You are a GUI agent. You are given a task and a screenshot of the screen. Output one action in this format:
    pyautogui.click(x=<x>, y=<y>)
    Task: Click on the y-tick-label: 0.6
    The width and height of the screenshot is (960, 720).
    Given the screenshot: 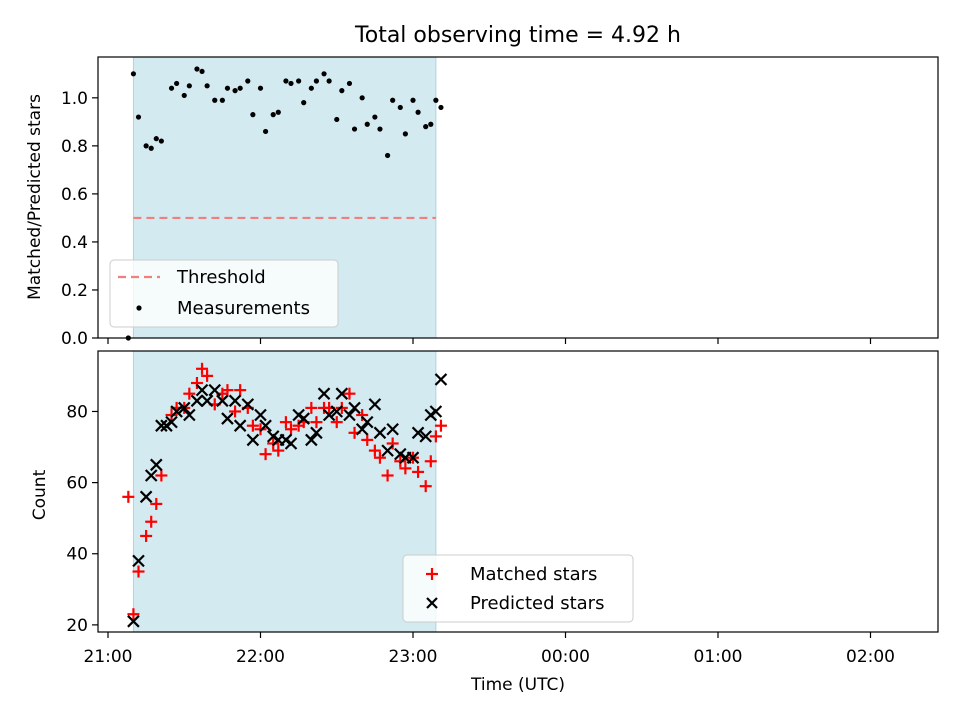 What is the action you would take?
    pyautogui.click(x=74, y=195)
    